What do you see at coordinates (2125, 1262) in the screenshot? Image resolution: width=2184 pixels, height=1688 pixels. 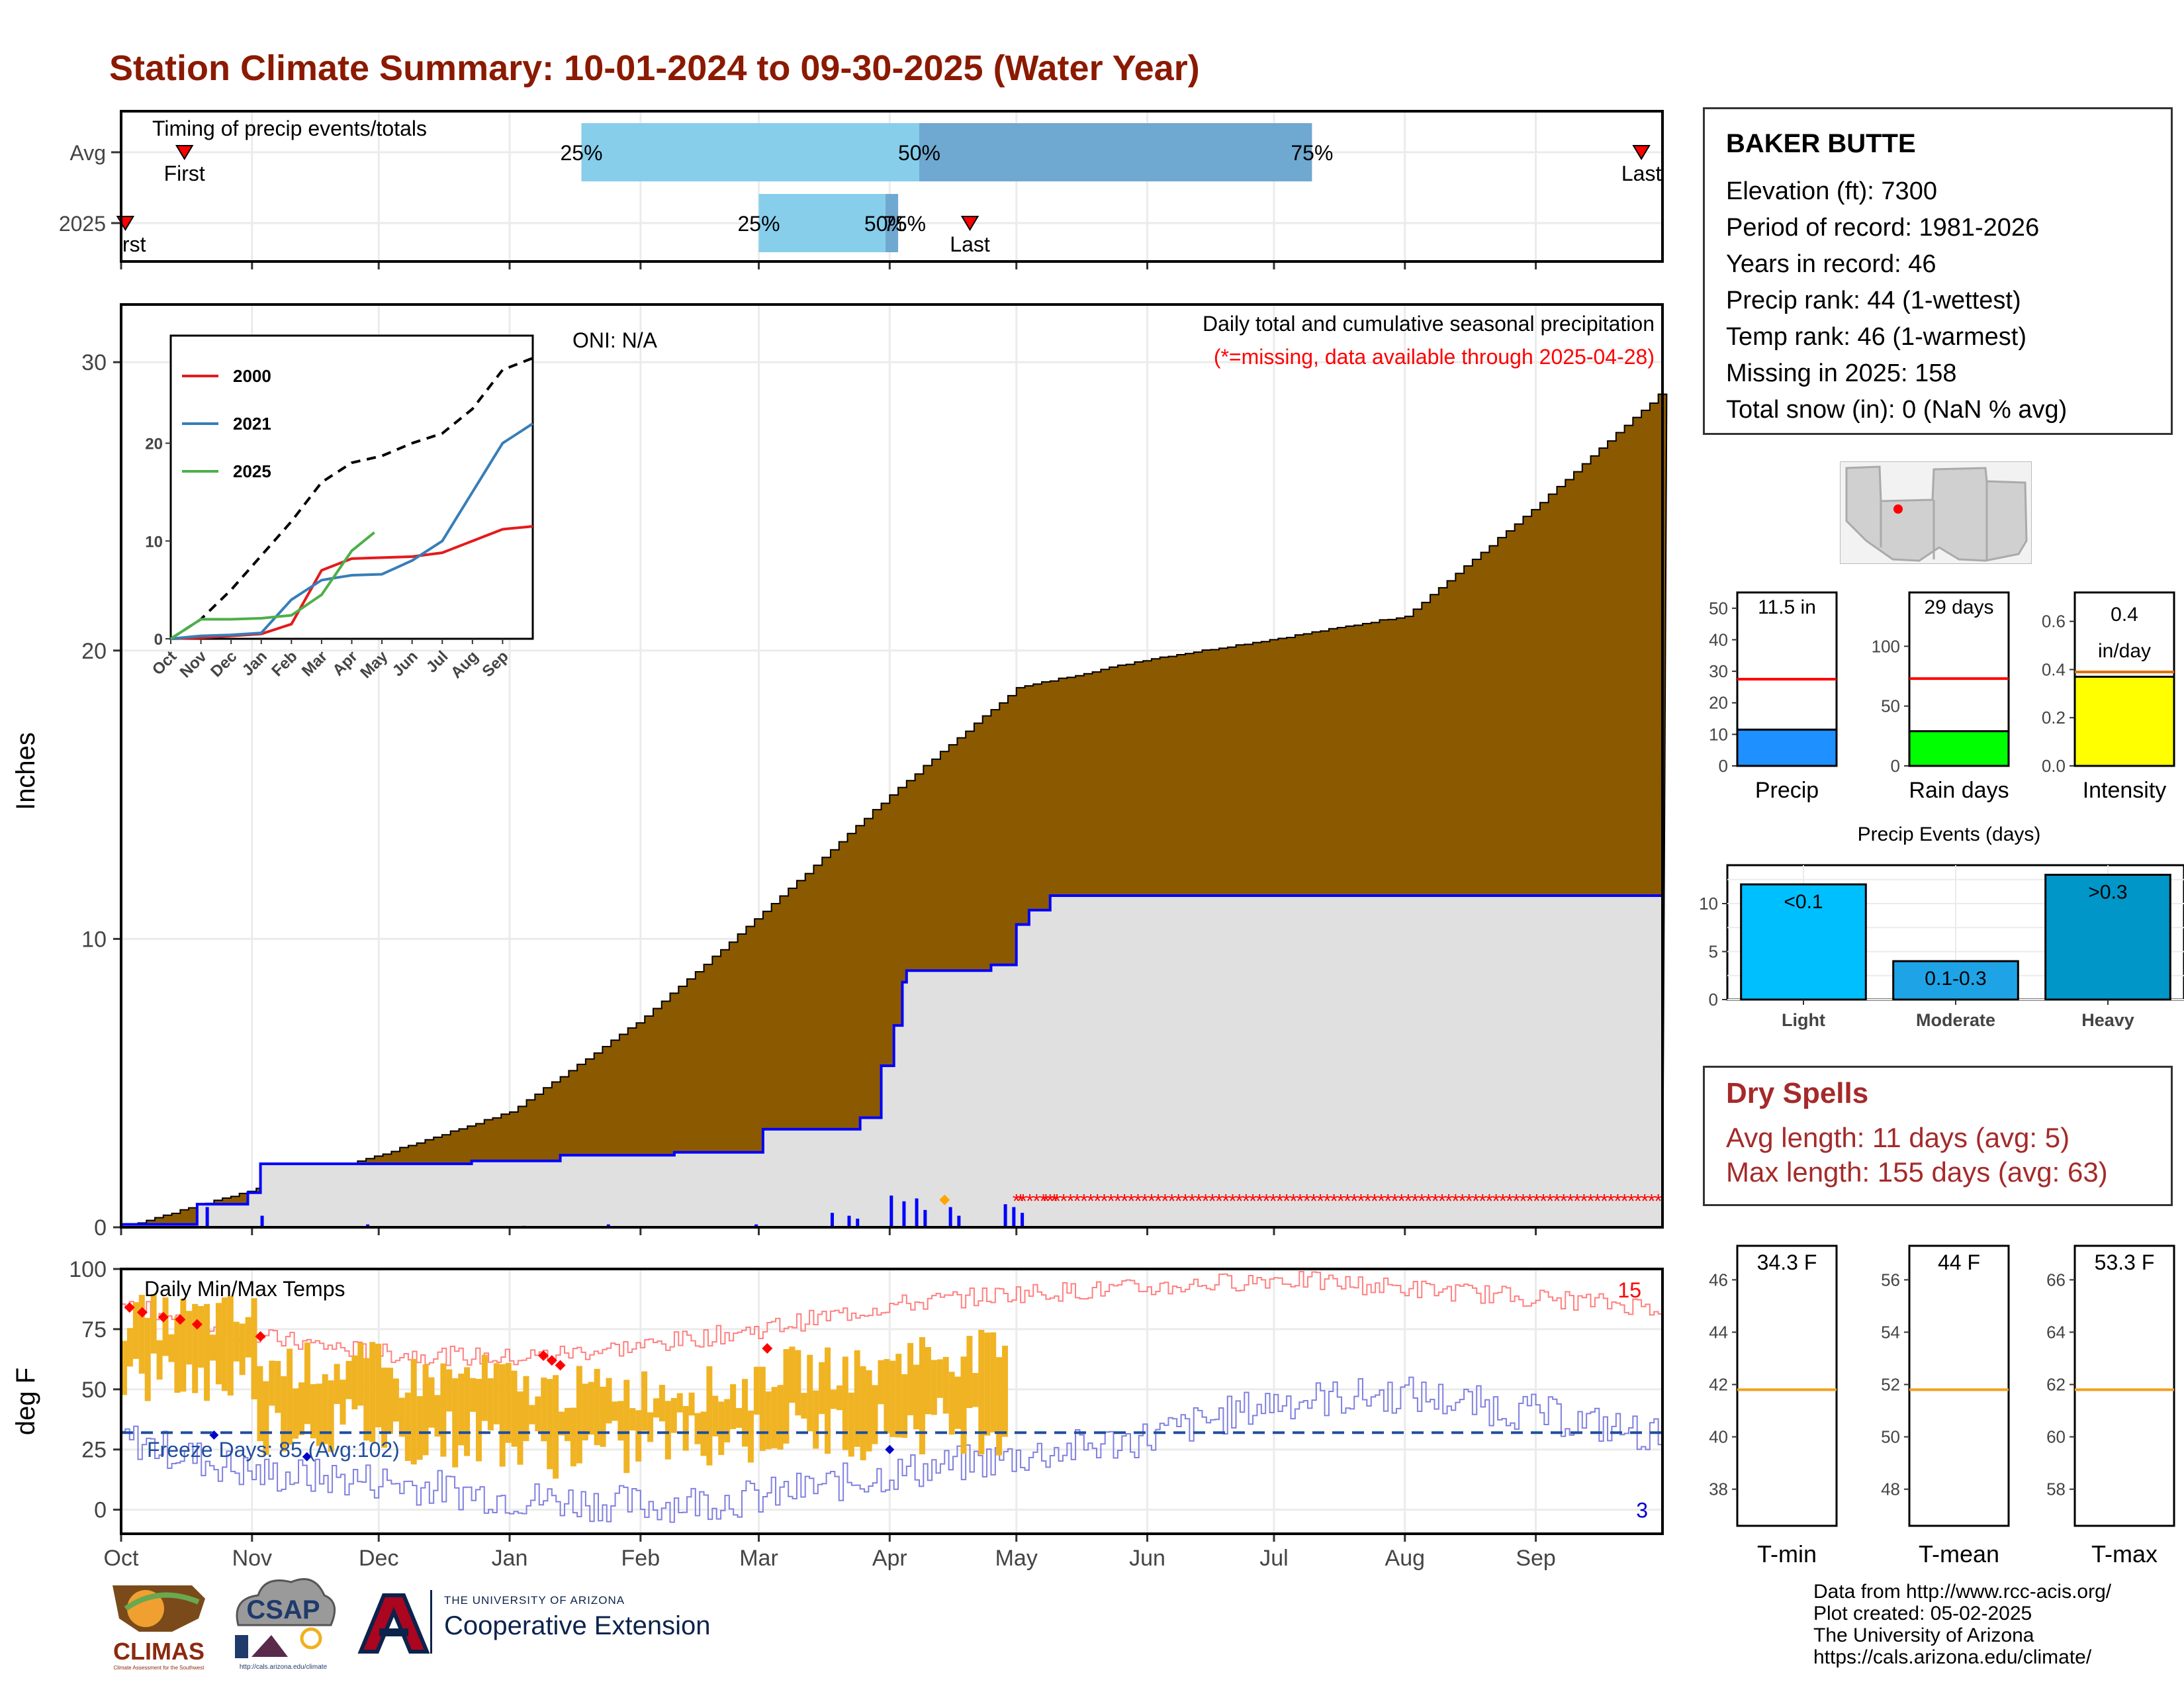 I see `temp-box-value: 53.3 F` at bounding box center [2125, 1262].